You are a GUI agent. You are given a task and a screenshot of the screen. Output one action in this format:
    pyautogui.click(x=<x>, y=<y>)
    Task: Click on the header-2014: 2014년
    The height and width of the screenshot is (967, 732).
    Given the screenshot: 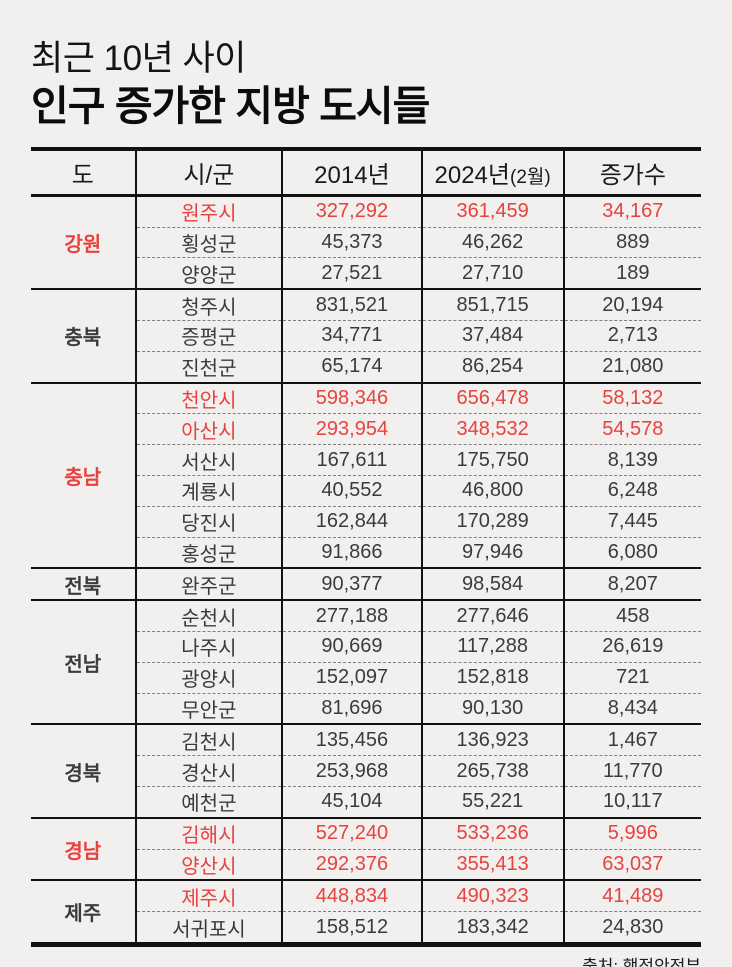 What is the action you would take?
    pyautogui.click(x=352, y=172)
    